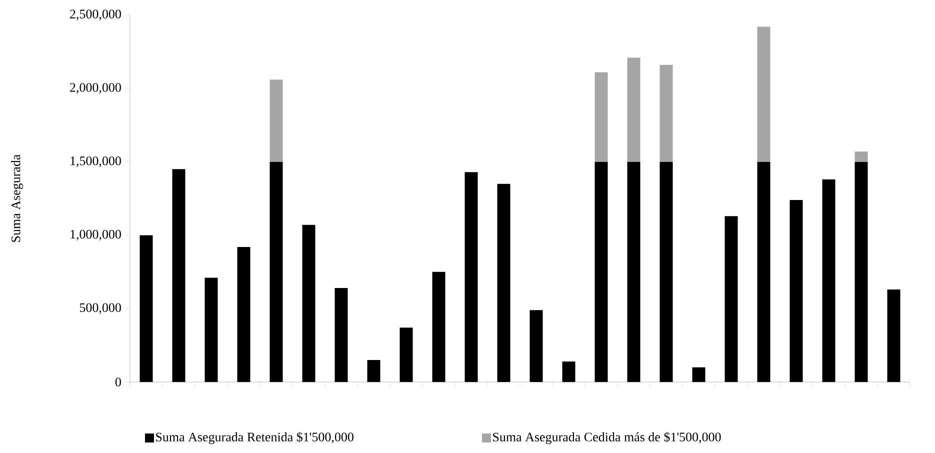 The image size is (935, 453). I want to click on y-tick-label: 0, so click(118, 382).